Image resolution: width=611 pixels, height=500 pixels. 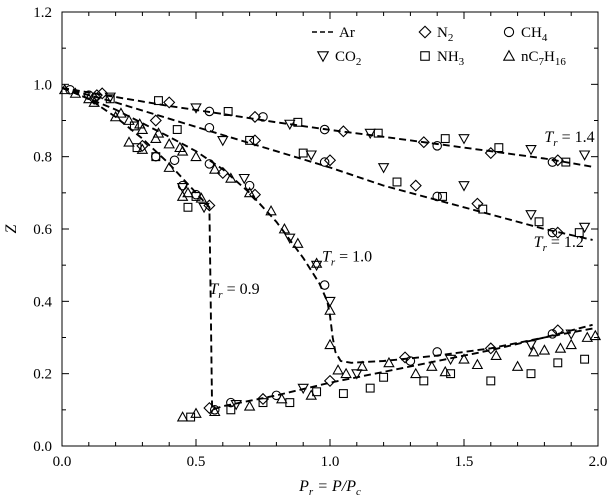 What do you see at coordinates (439, 46) in the screenshot?
I see `legend: Ar N2 CH4 CO2 NH3 nC7H16` at bounding box center [439, 46].